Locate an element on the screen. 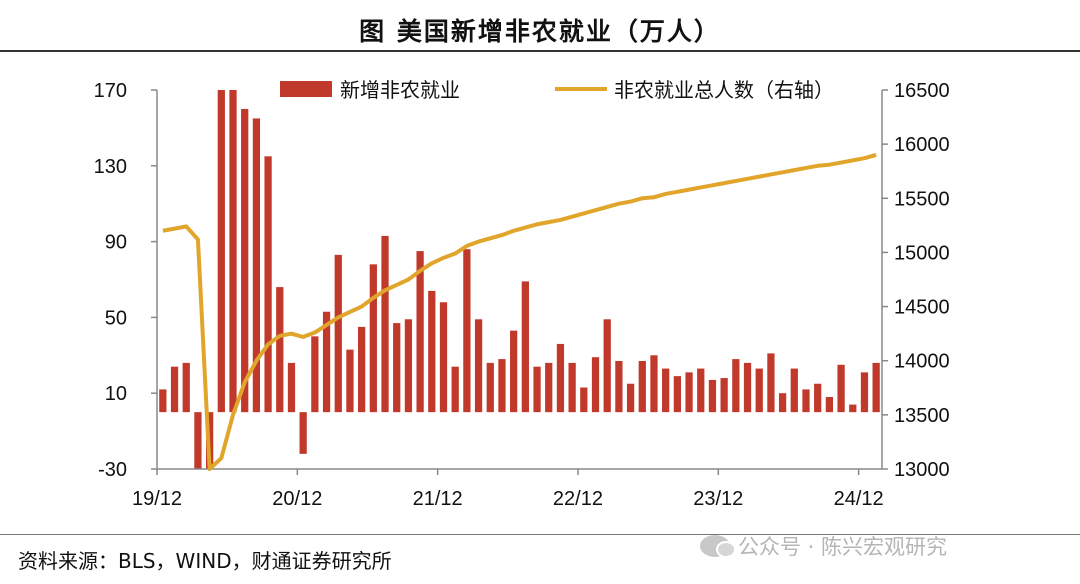 The height and width of the screenshot is (584, 1080). watermark: 公众号 · 陈兴宏观研究 is located at coordinates (823, 546).